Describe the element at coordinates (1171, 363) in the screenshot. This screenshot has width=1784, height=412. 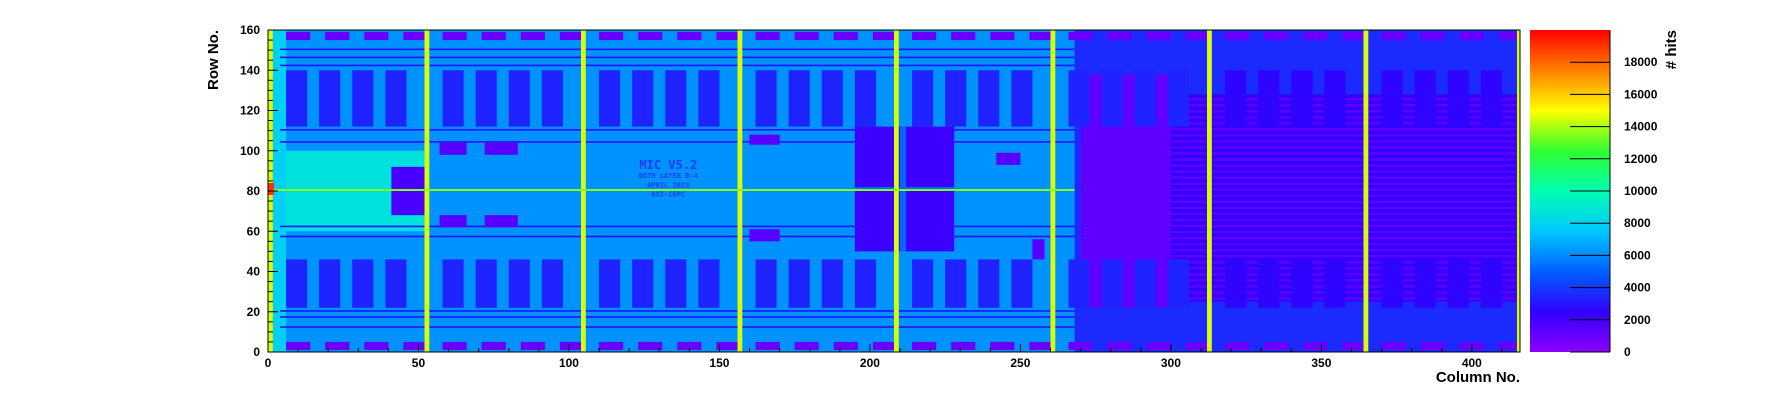
I see `x-tick-label: 300` at that location.